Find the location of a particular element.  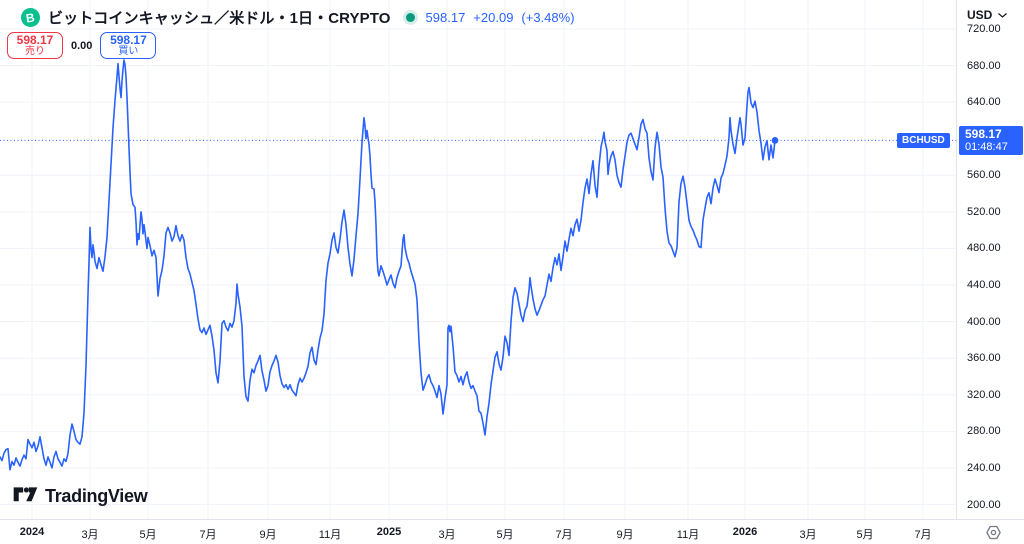

price-tick-label: 480.00 is located at coordinates (984, 248).